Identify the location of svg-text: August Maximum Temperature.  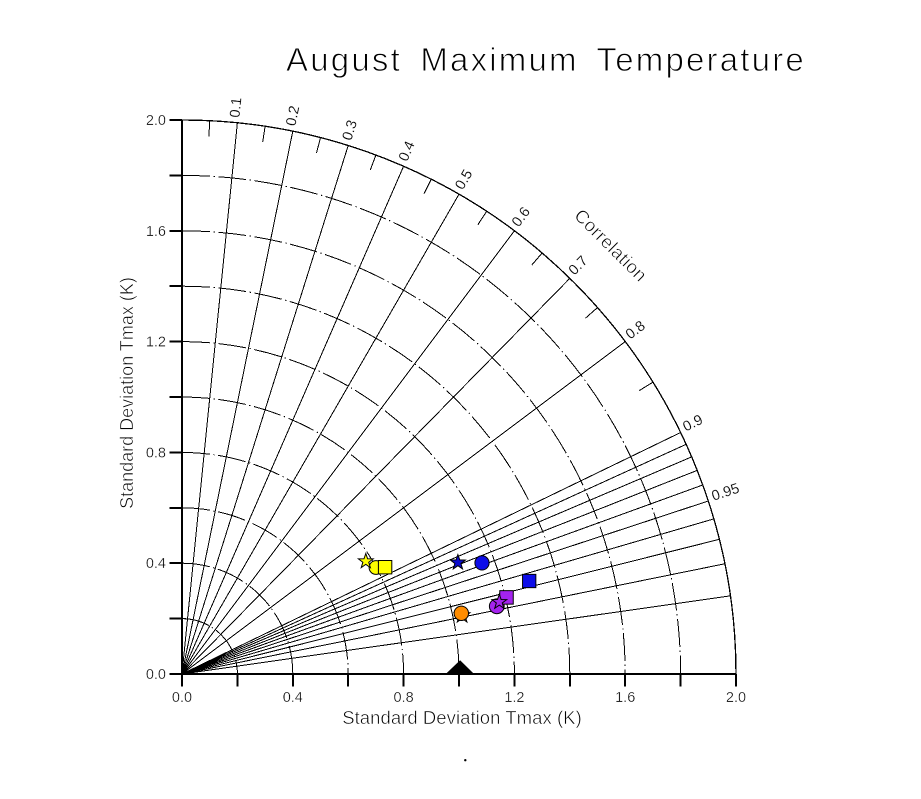
(546, 59).